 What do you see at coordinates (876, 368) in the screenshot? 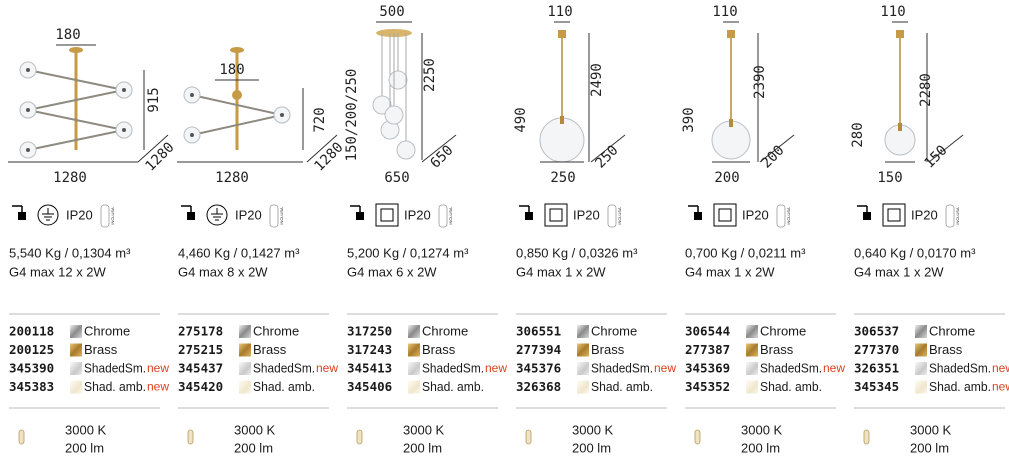
I see `product-code: 326351` at bounding box center [876, 368].